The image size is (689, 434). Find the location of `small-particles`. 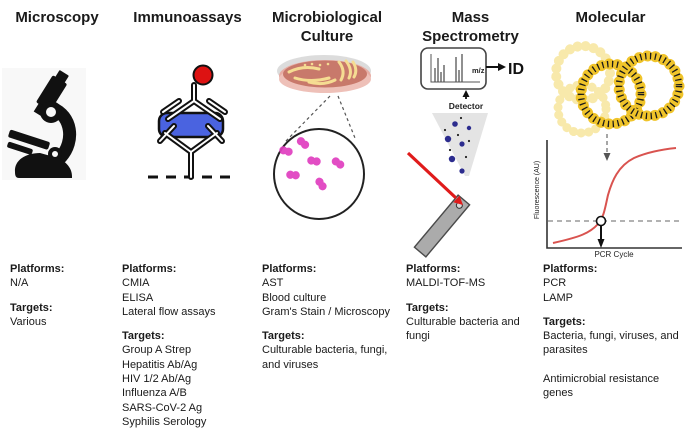

small-particles is located at coordinates (457, 137).